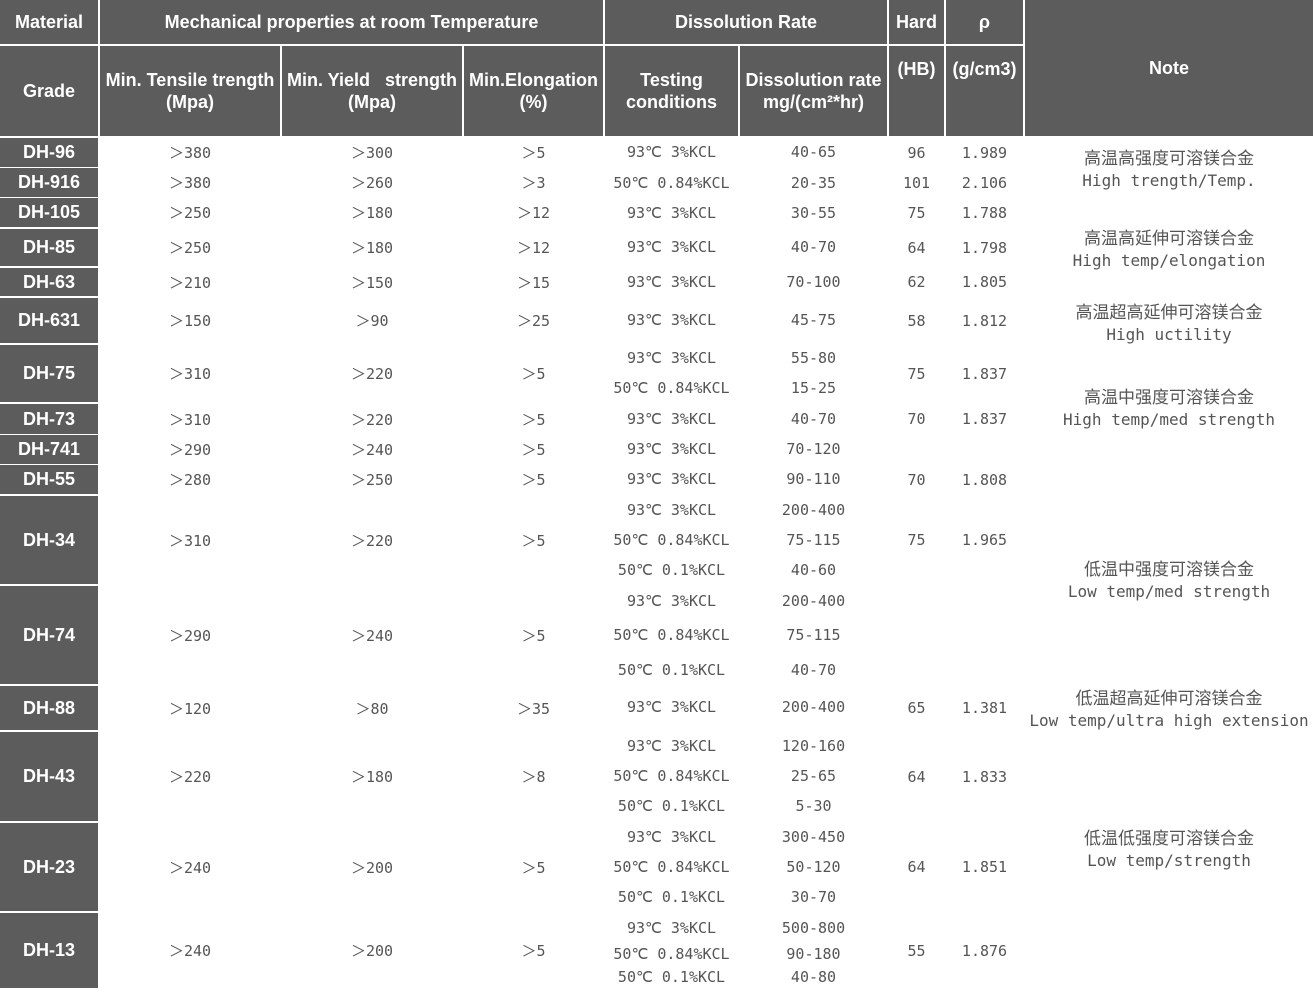 This screenshot has height=1008, width=1313. What do you see at coordinates (1169, 68) in the screenshot?
I see `header-note: Note` at bounding box center [1169, 68].